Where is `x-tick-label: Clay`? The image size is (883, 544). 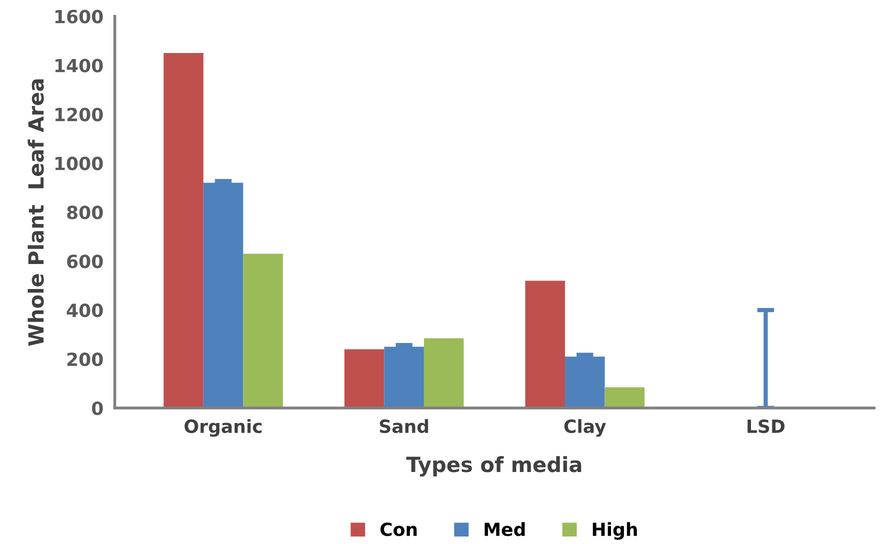 x-tick-label: Clay is located at coordinates (585, 428).